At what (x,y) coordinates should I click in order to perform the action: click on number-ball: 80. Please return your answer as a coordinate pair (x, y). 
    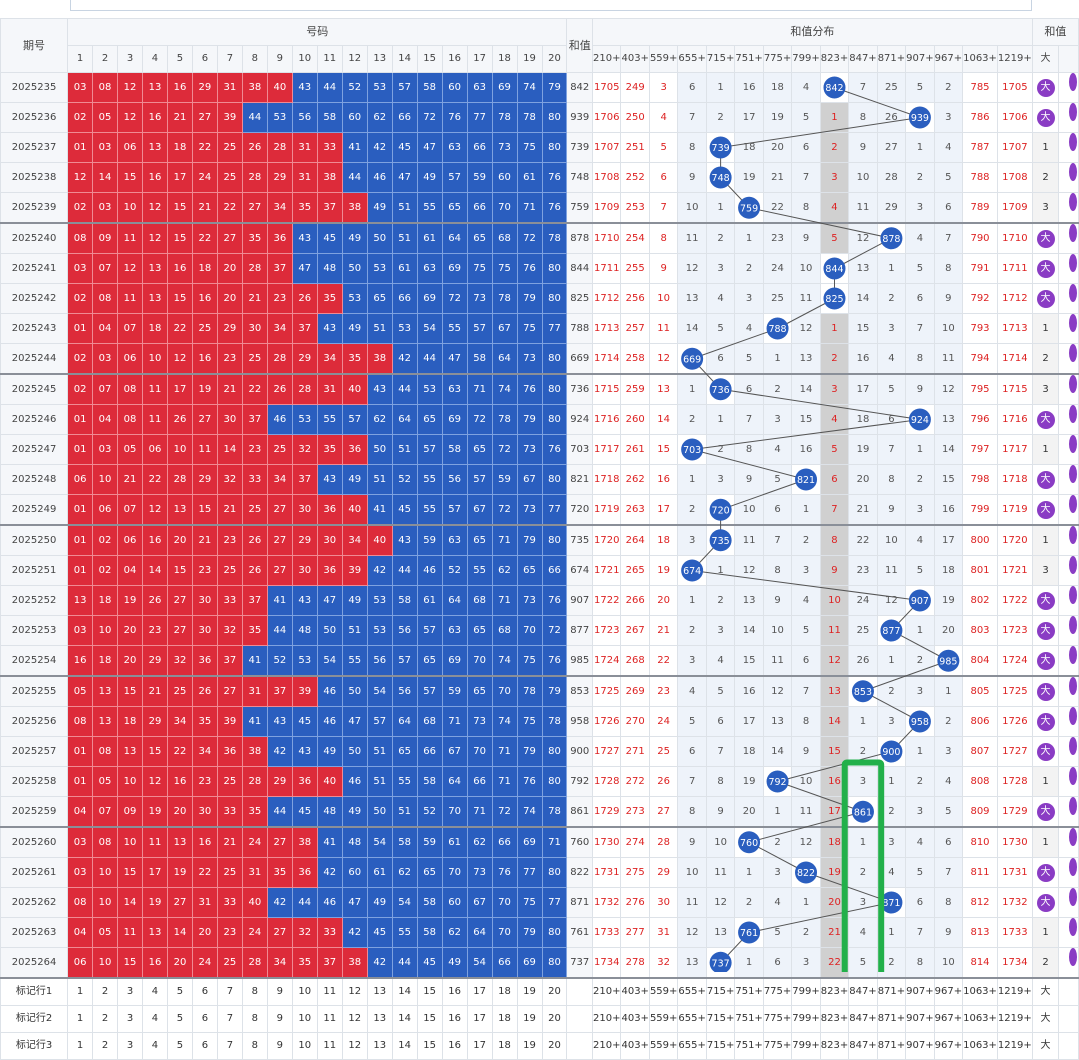
    Looking at the image, I should click on (554, 479).